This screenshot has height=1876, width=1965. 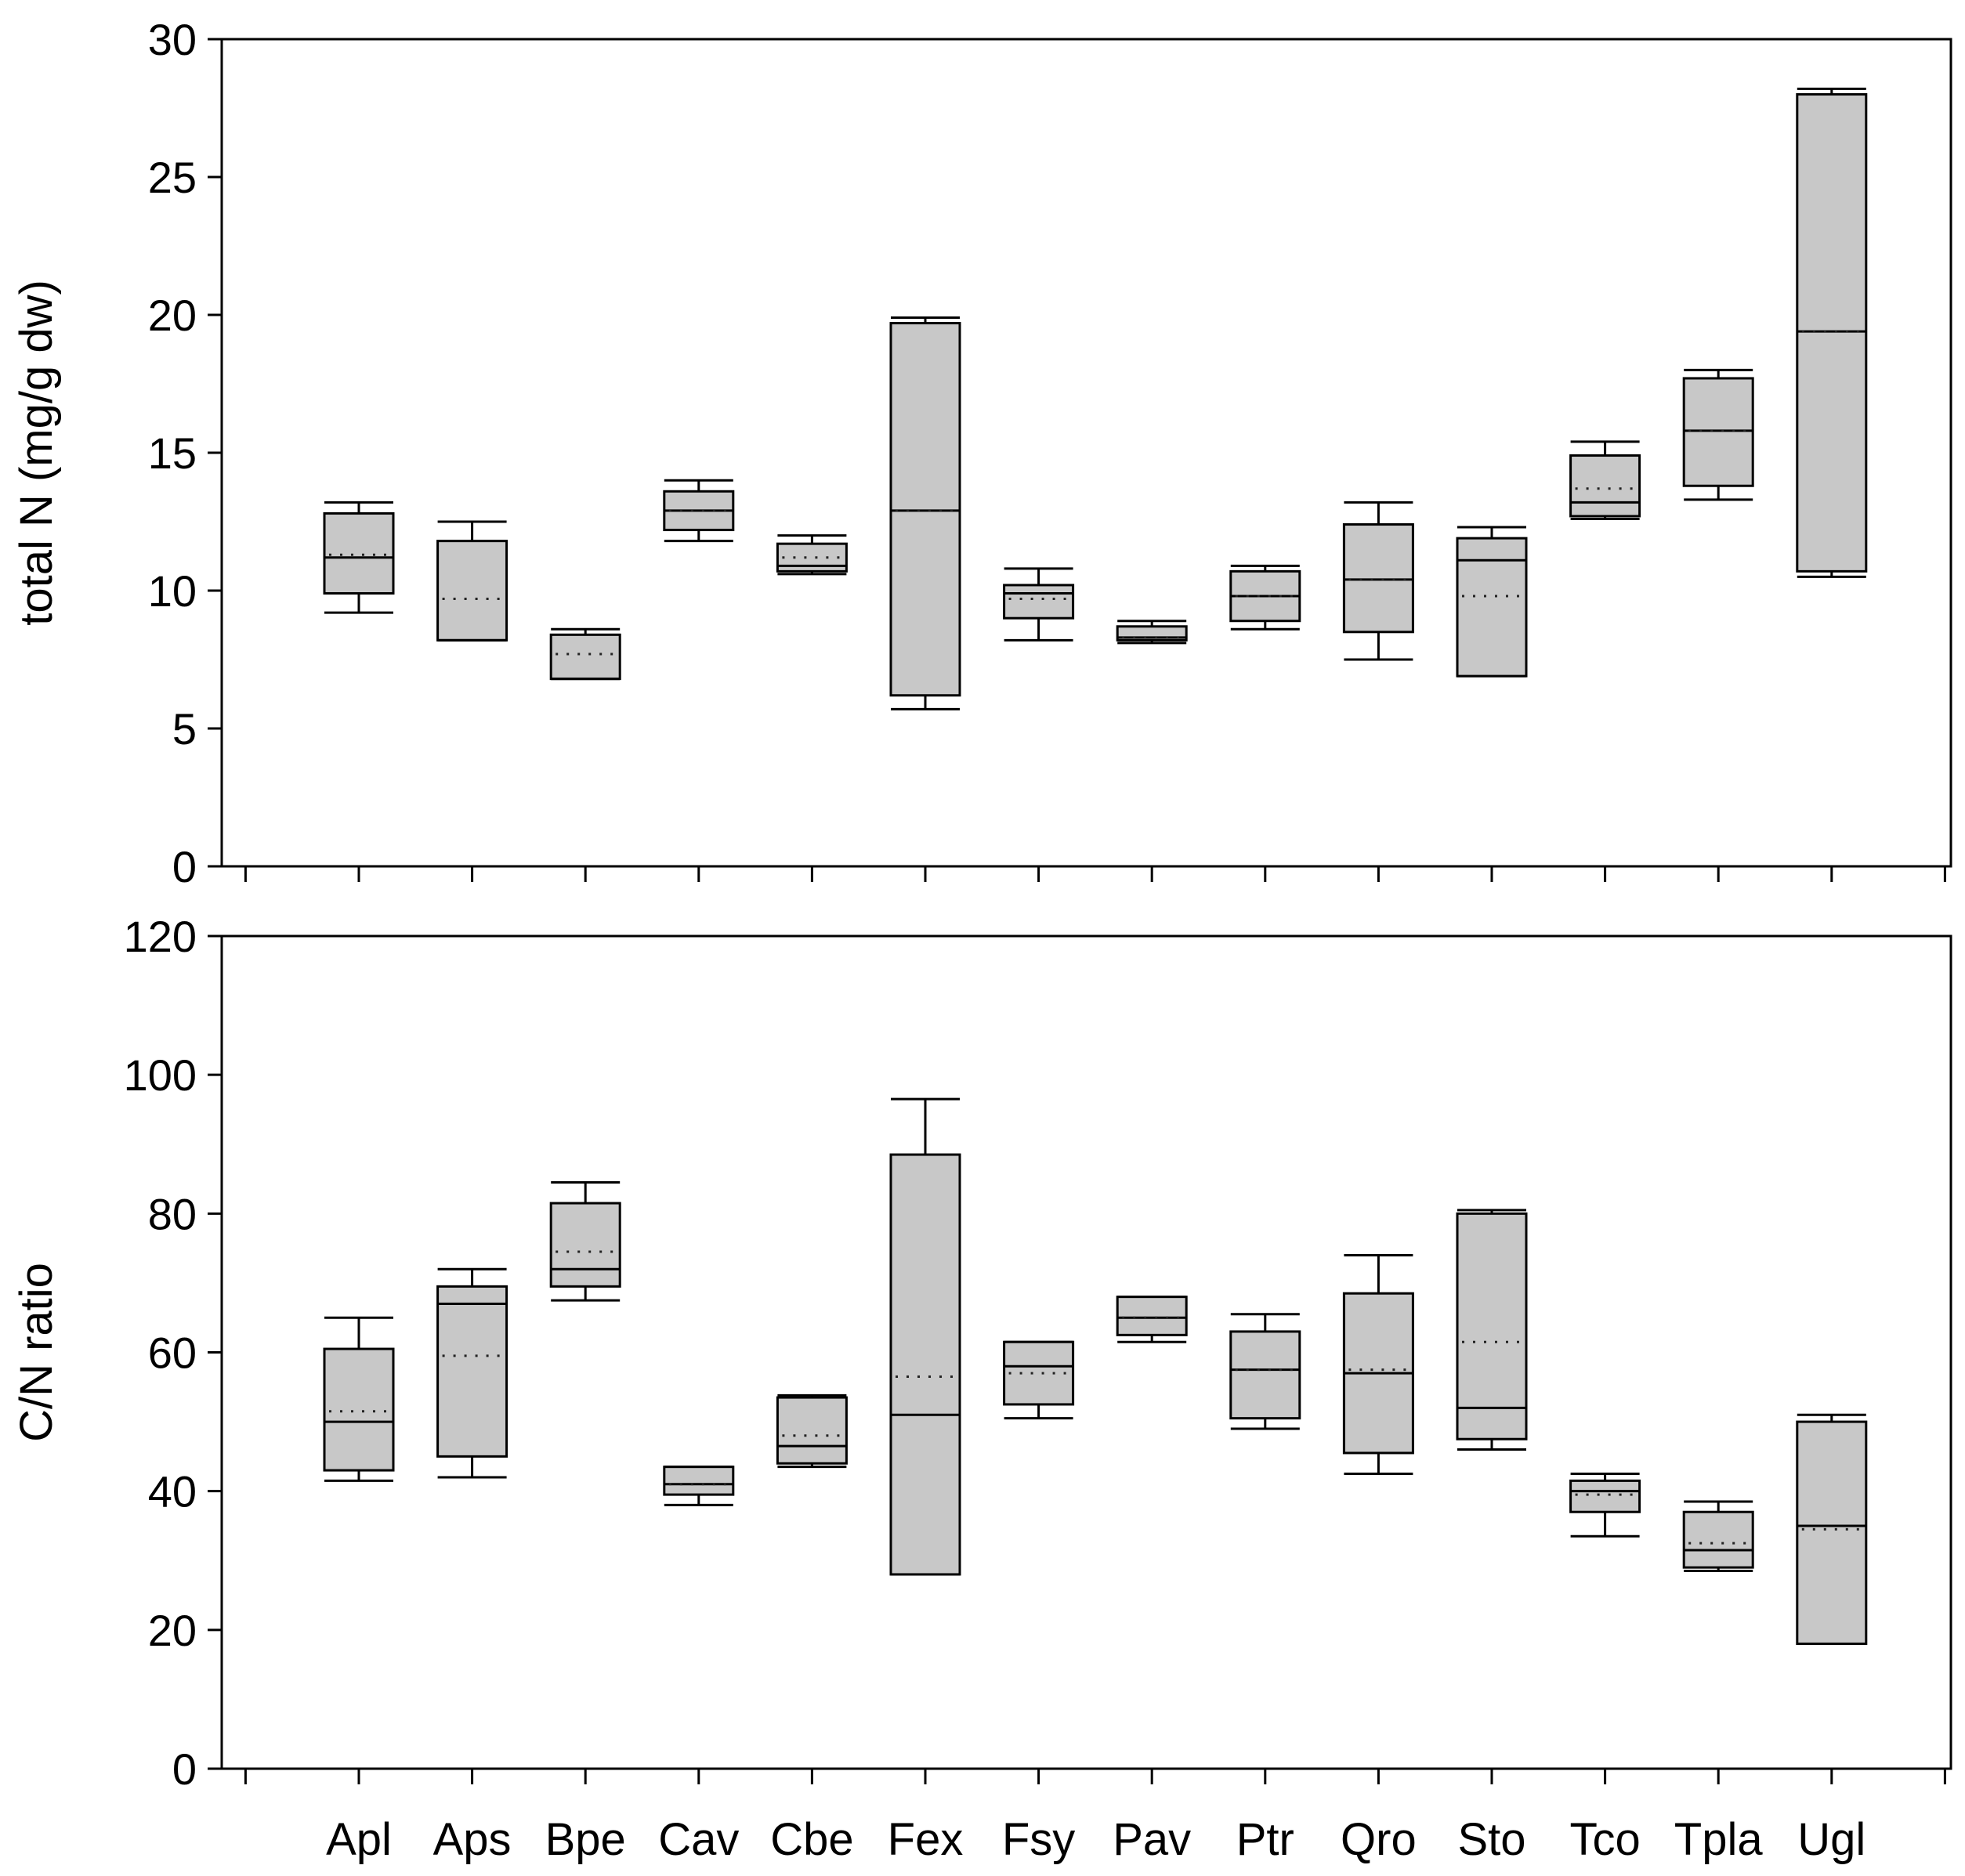 I want to click on x-category-label: Apl, so click(x=359, y=1839).